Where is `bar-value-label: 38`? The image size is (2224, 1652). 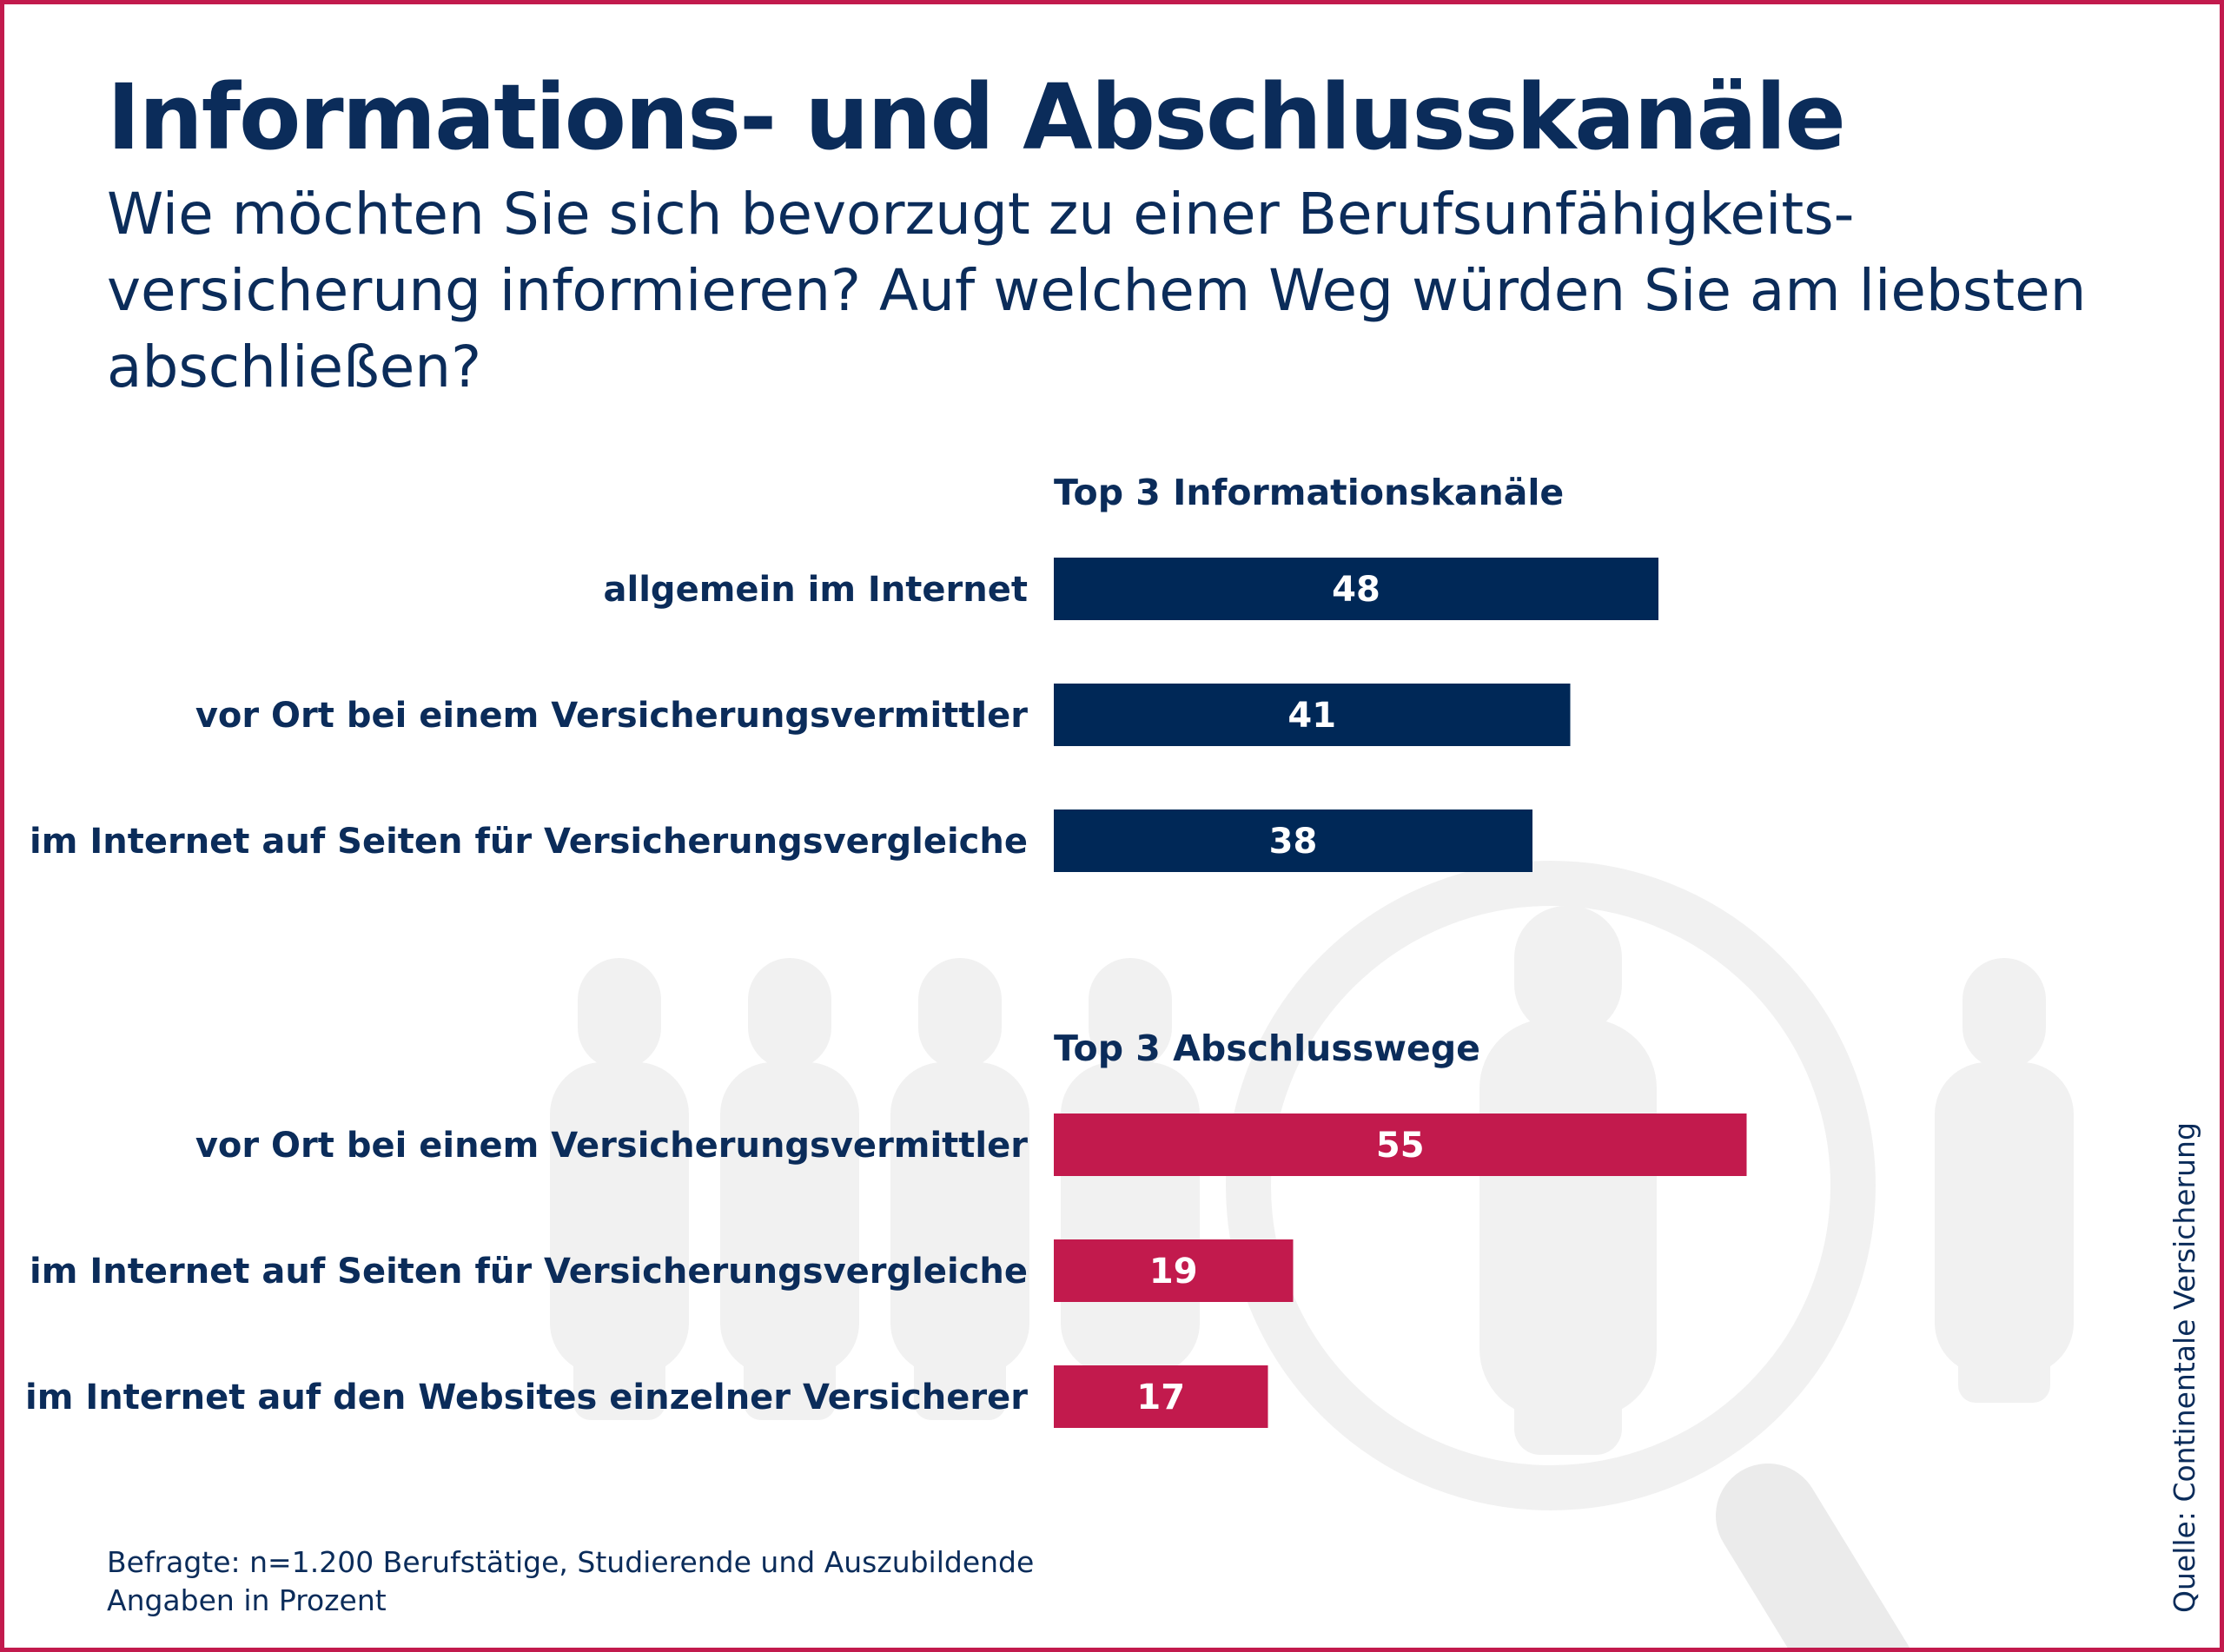
bar-value-label: 38 is located at coordinates (1293, 842).